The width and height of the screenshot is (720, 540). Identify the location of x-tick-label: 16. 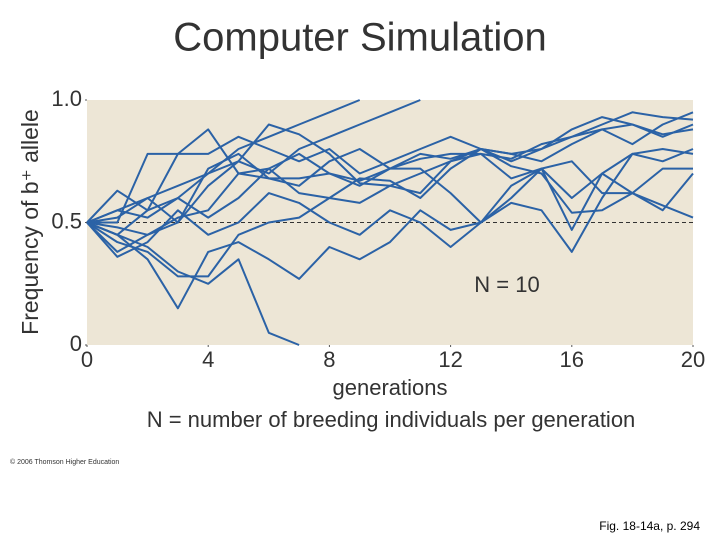
(572, 359).